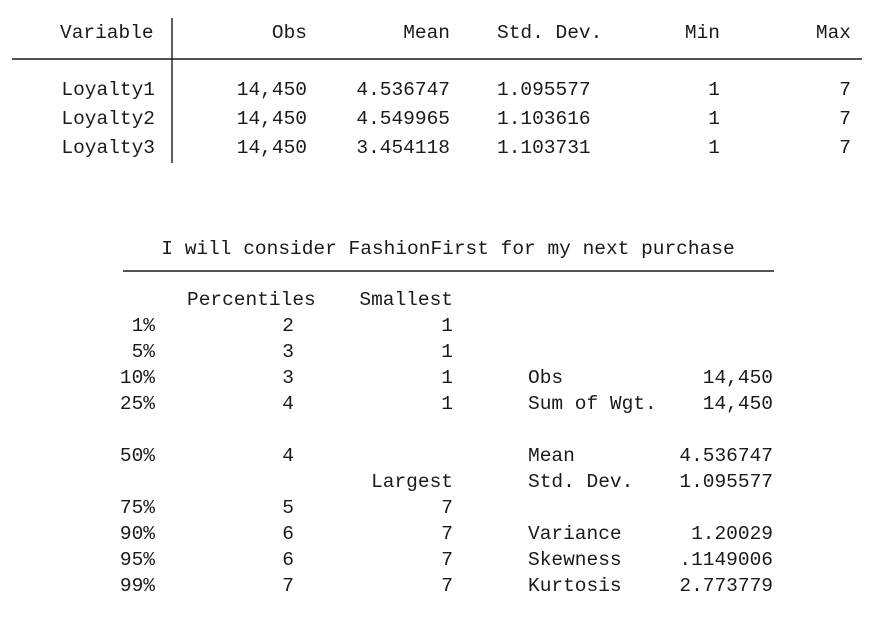 The height and width of the screenshot is (638, 884). What do you see at coordinates (108, 148) in the screenshot?
I see `variable-name: Loyalty3` at bounding box center [108, 148].